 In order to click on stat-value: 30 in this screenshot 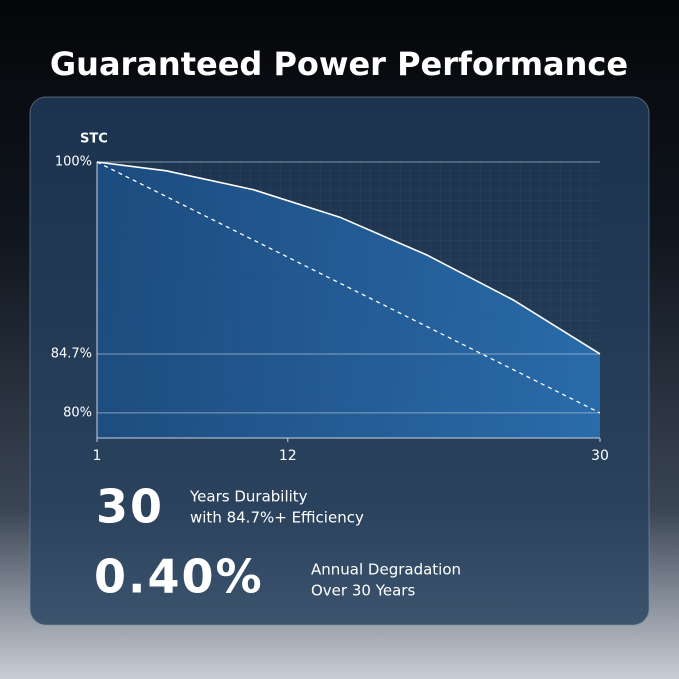, I will do `click(130, 507)`.